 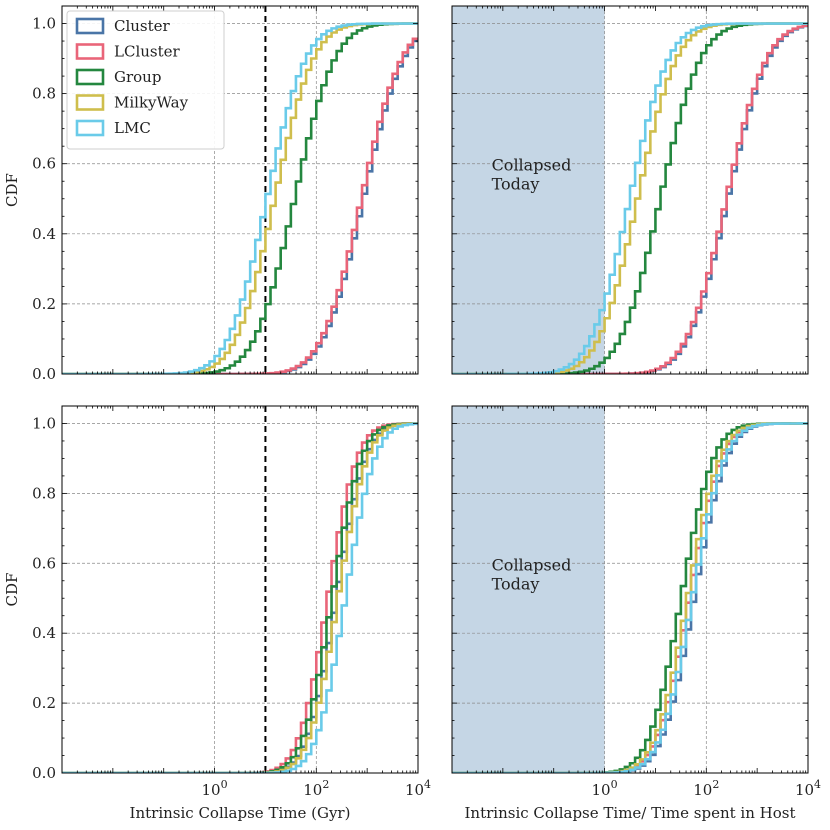 I want to click on legend-swatch-group, so click(x=90, y=77).